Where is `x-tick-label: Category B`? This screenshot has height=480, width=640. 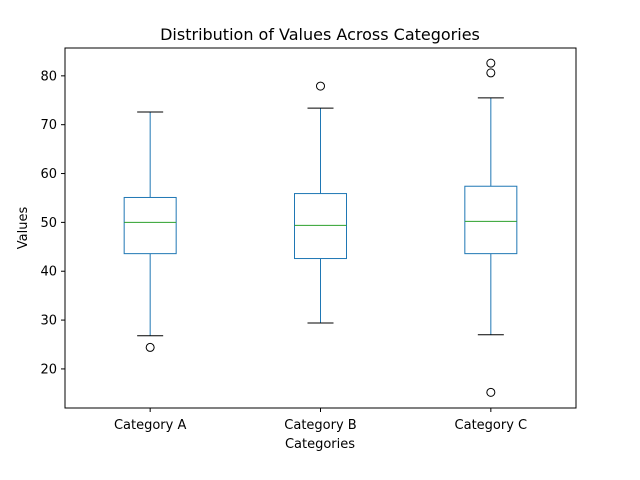
x-tick-label: Category B is located at coordinates (320, 425).